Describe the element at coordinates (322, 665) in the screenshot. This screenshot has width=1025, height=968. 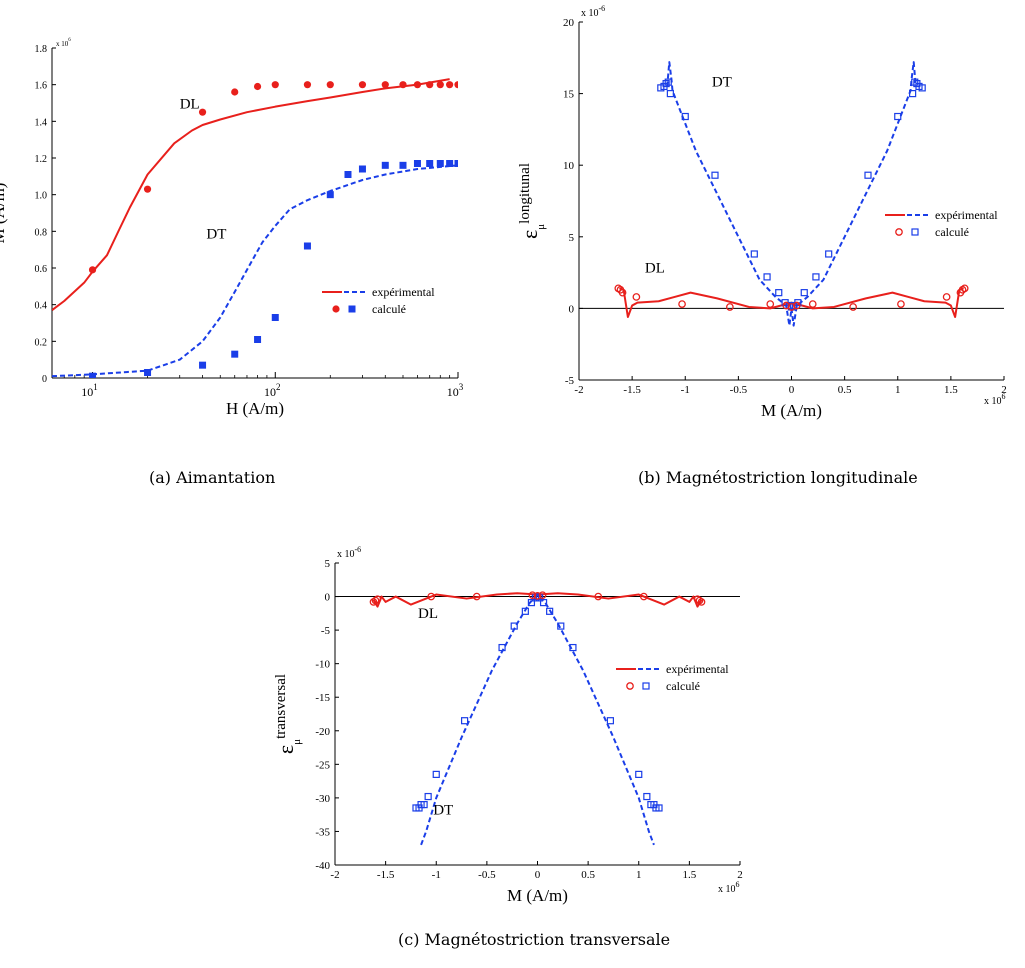
I see `y-tick-label: -10` at that location.